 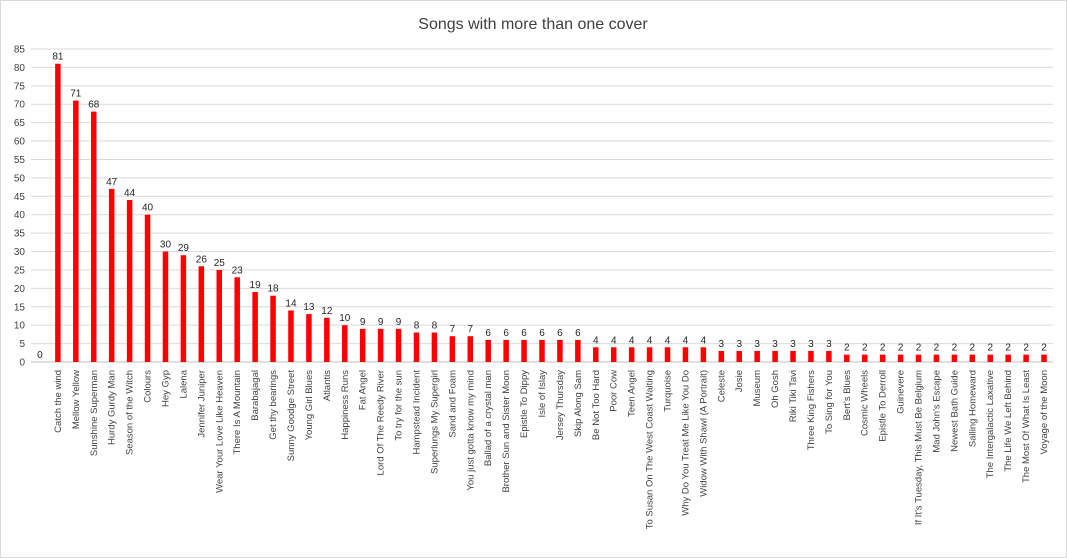 What do you see at coordinates (76, 399) in the screenshot?
I see `x-tick-label: Mellow Yellow` at bounding box center [76, 399].